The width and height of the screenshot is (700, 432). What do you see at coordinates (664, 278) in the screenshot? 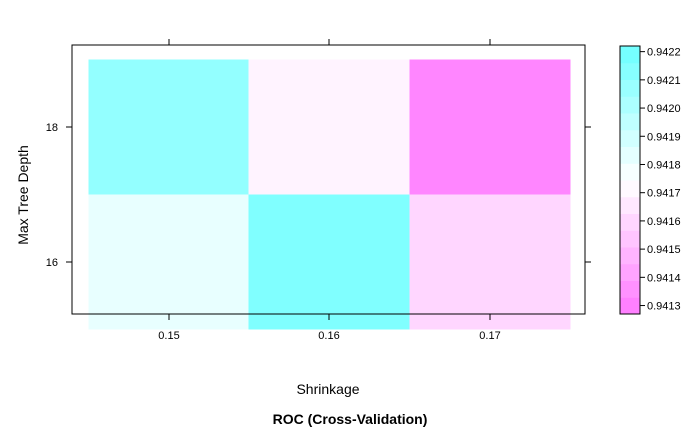
I see `colorbar-tick-label: 0.9414` at bounding box center [664, 278].